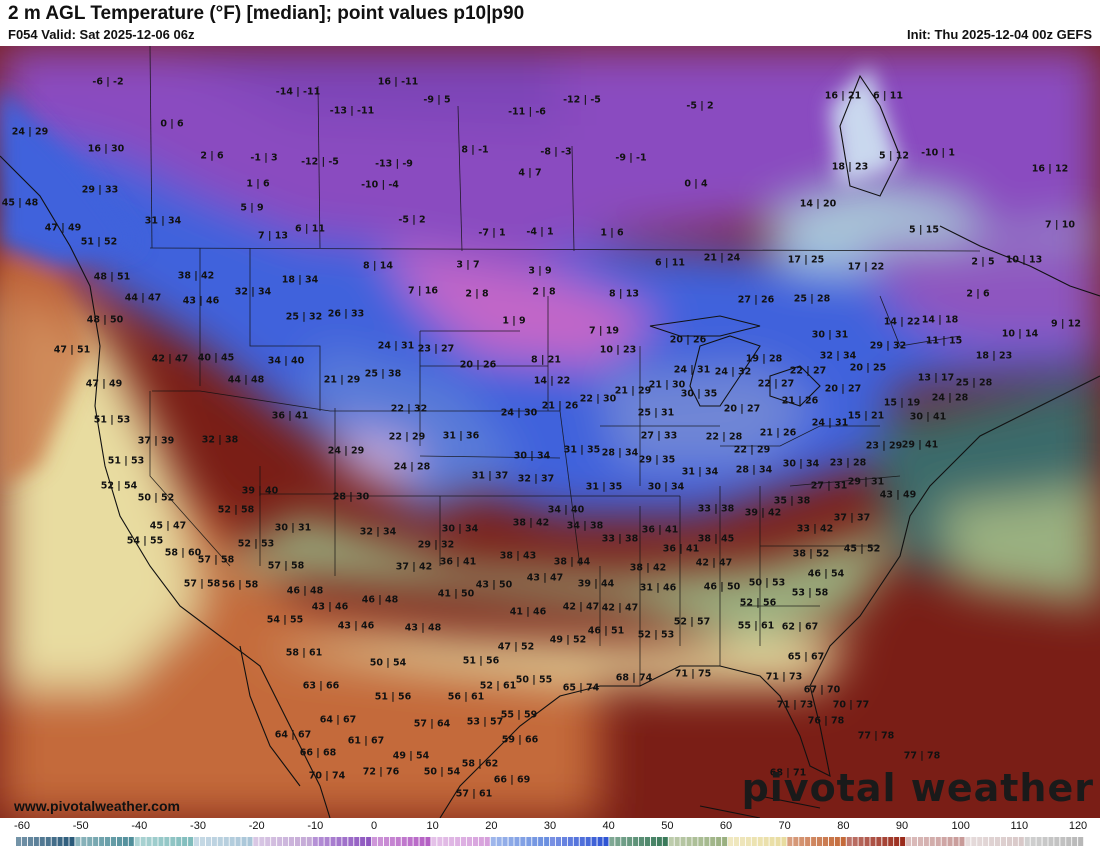 This screenshot has width=1100, height=850. I want to click on color-scale-tick: 100, so click(960, 826).